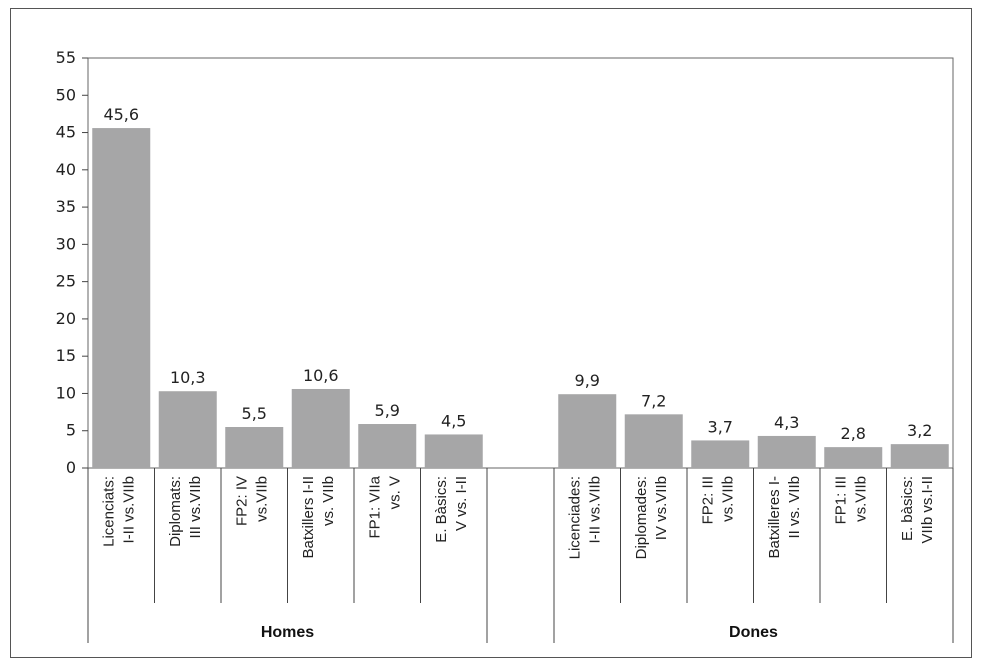  I want to click on category-label: vs. V, so click(394, 492).